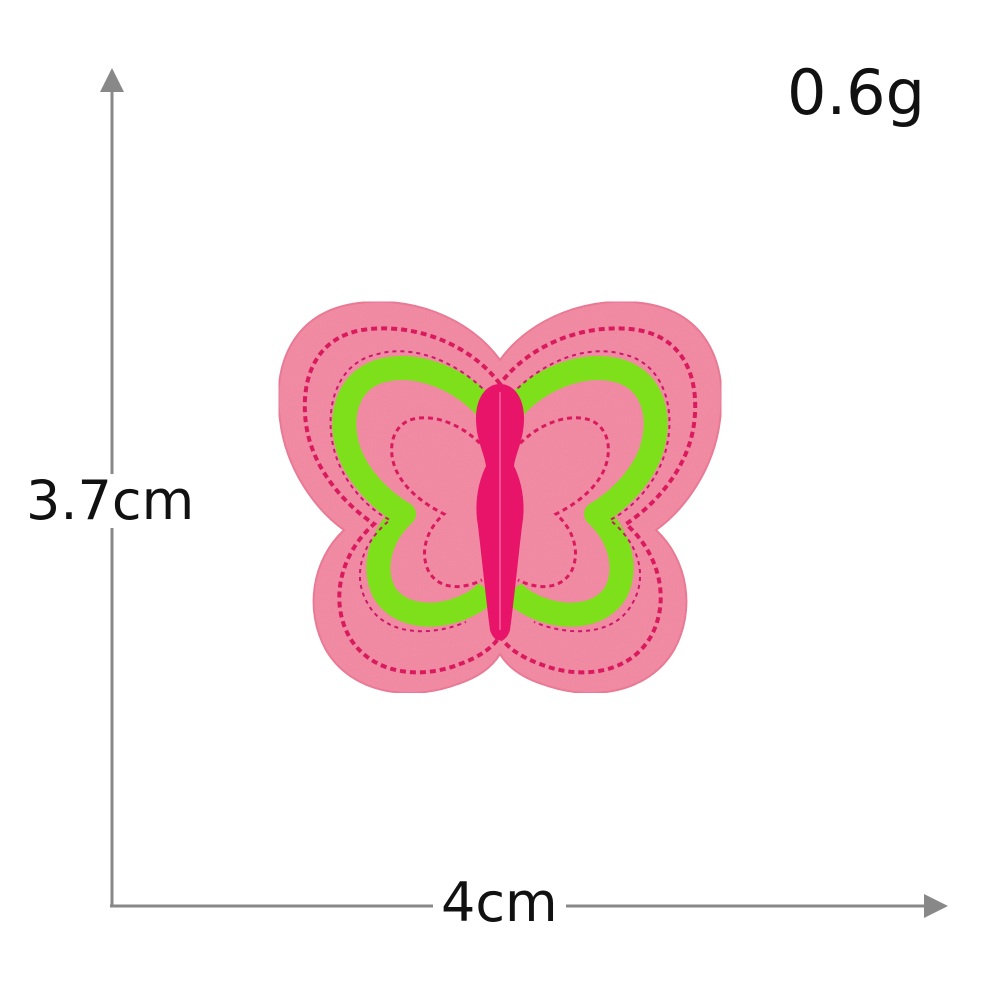 The height and width of the screenshot is (1000, 1000). Describe the element at coordinates (856, 92) in the screenshot. I see `weight-label: 0.6g` at that location.